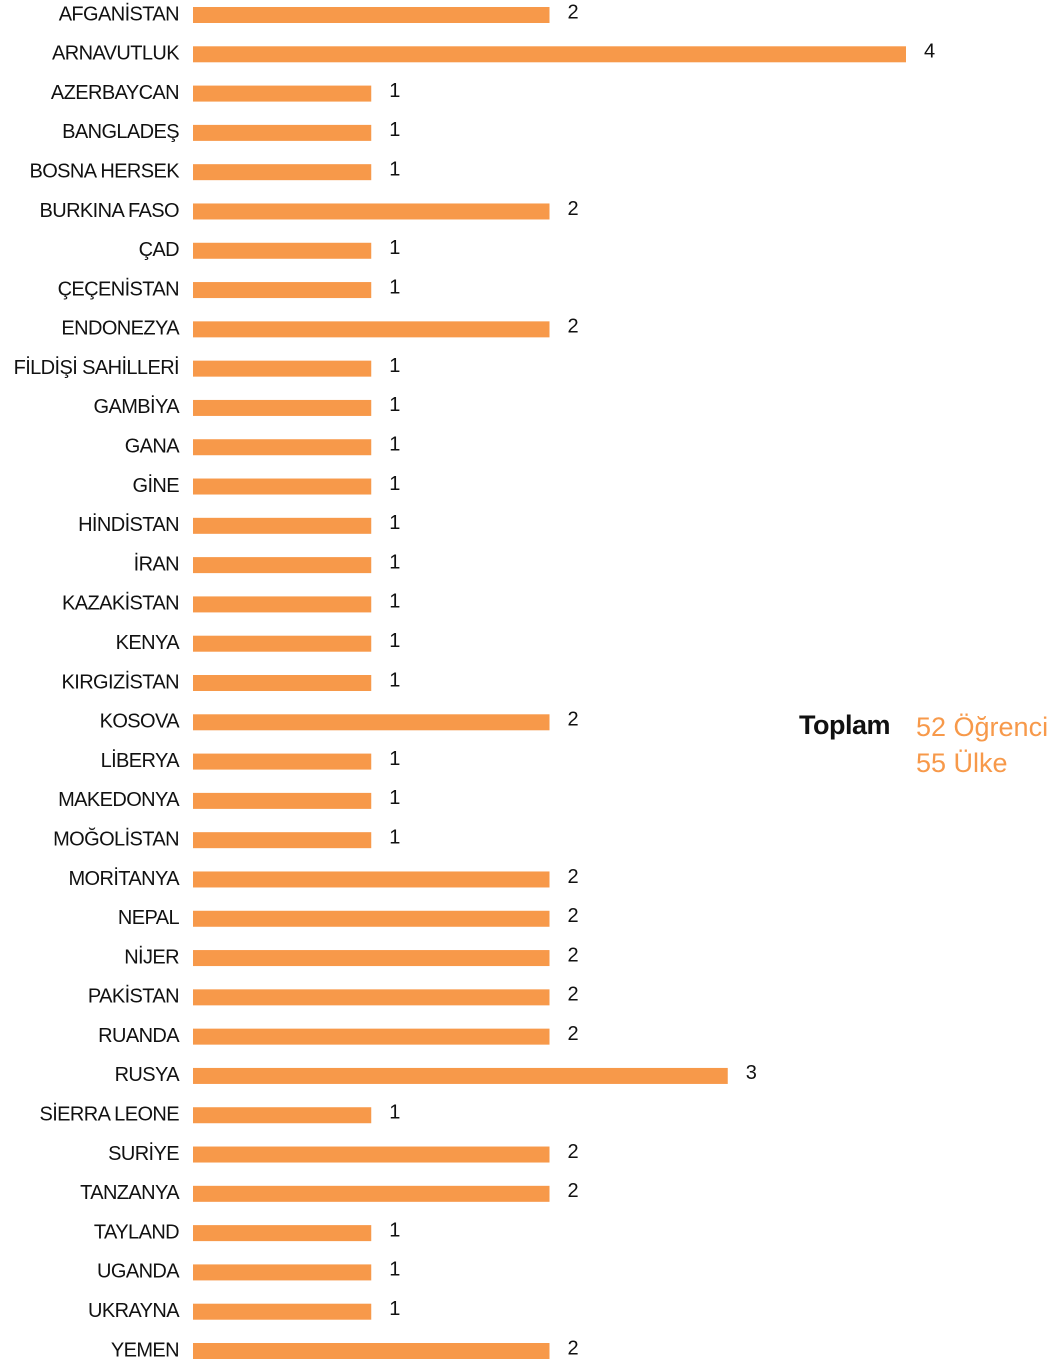 Image resolution: width=1056 pixels, height=1371 pixels. What do you see at coordinates (844, 725) in the screenshot?
I see `total-label: Toplam` at bounding box center [844, 725].